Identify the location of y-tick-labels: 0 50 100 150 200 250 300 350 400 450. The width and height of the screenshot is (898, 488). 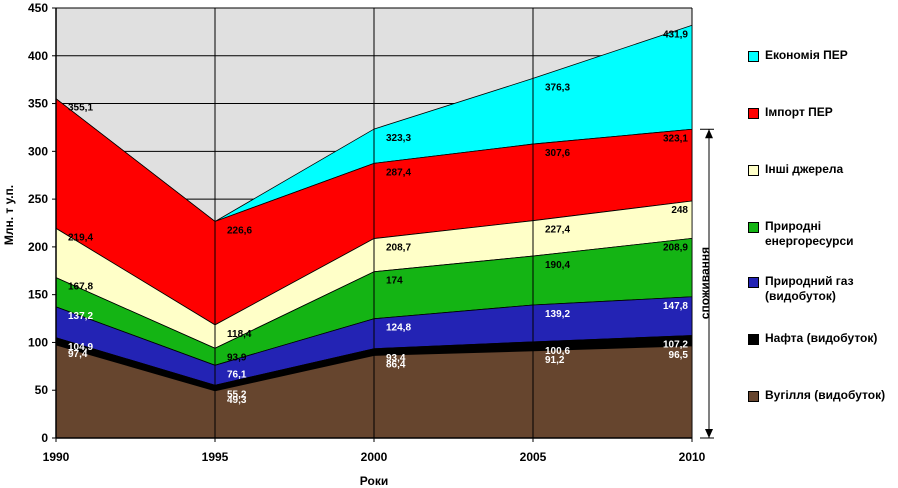
(38, 223).